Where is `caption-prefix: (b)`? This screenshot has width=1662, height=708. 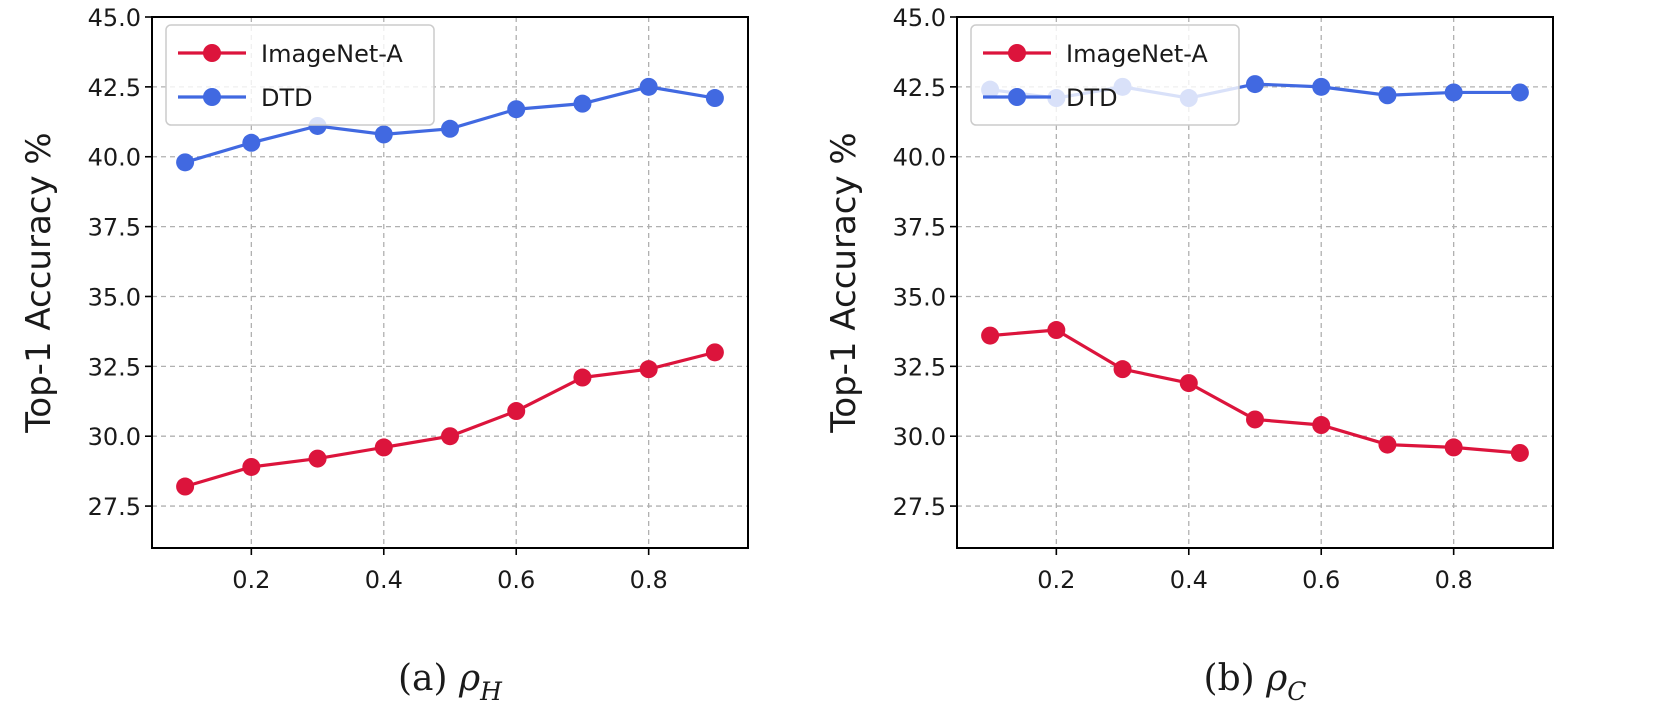 caption-prefix: (b) is located at coordinates (1235, 678).